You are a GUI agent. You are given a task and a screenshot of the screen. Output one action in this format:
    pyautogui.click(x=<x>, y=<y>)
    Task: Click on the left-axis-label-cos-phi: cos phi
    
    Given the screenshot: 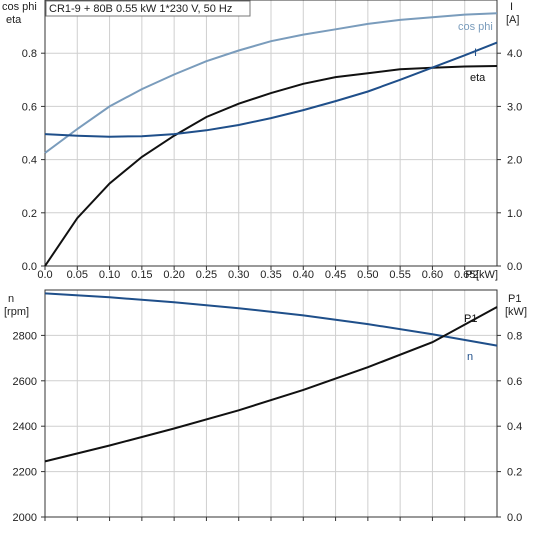 What is the action you would take?
    pyautogui.click(x=19, y=7)
    